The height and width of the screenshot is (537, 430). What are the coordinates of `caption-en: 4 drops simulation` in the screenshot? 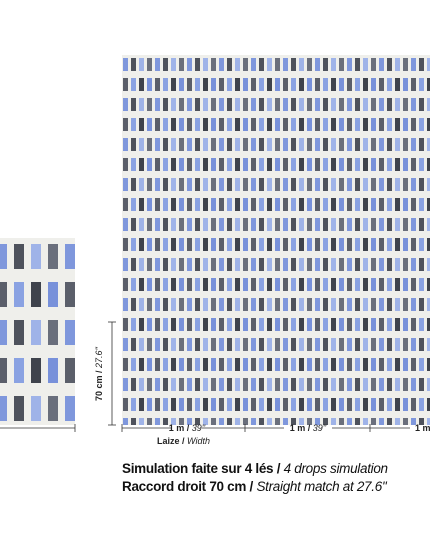 It's located at (335, 468).